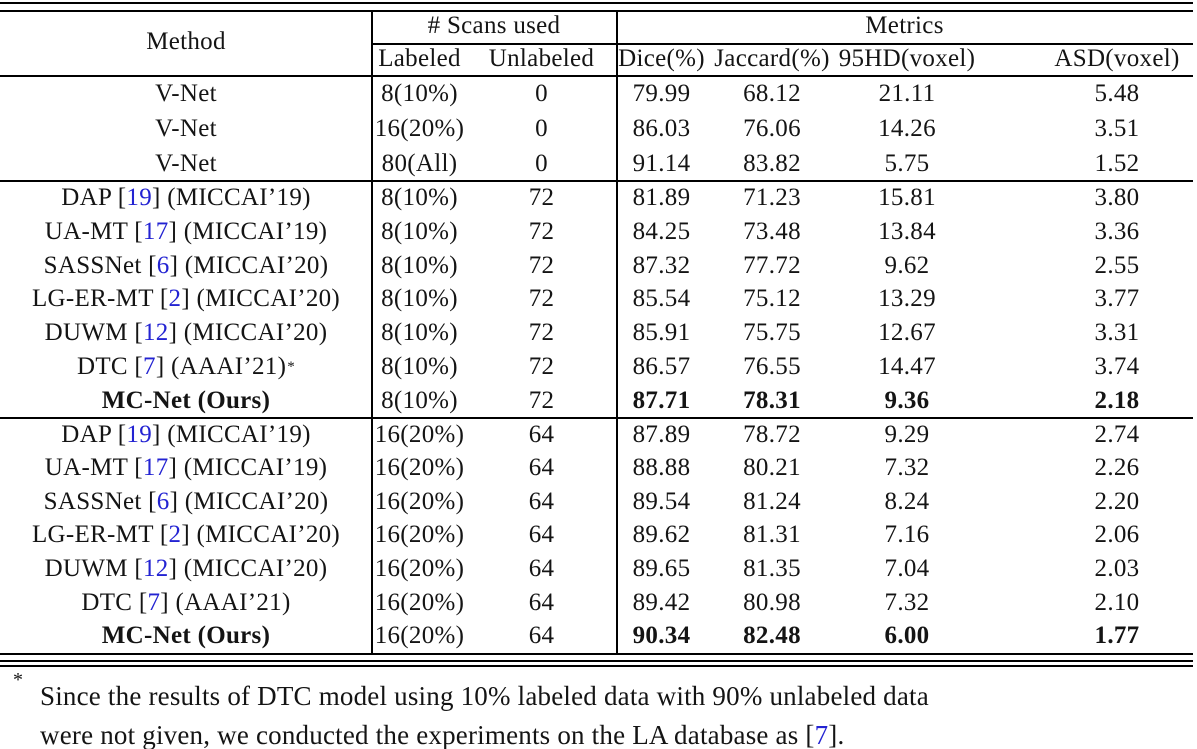 This screenshot has height=749, width=1197. What do you see at coordinates (1117, 58) in the screenshot?
I see `header-asd-label: ASD(voxel)` at bounding box center [1117, 58].